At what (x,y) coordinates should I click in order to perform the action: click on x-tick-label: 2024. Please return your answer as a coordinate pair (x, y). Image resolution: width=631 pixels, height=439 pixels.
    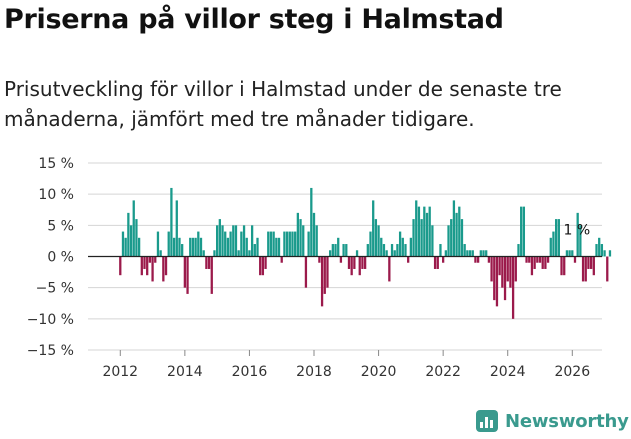
    Looking at the image, I should click on (508, 372).